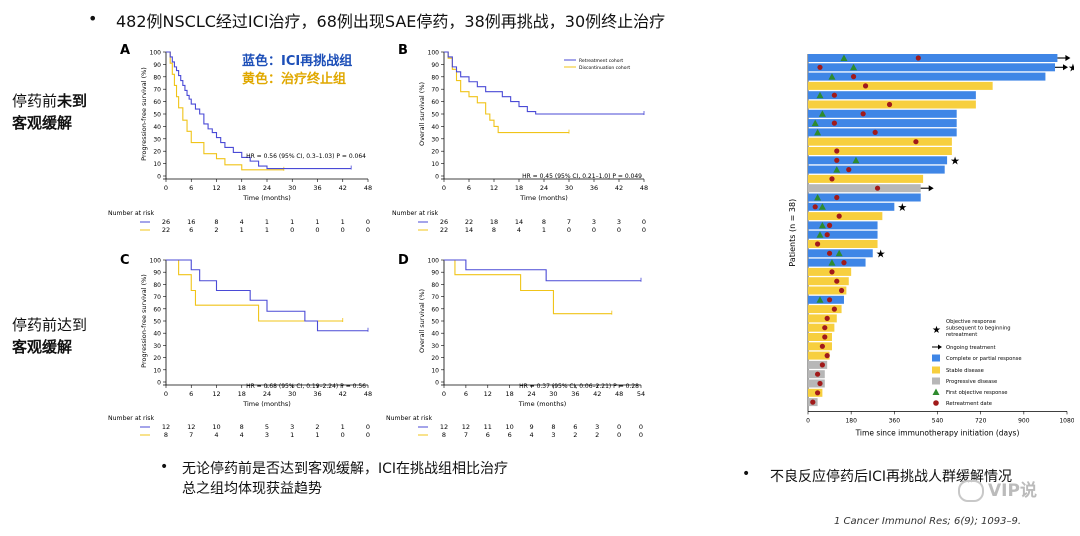  I want to click on panel-c-ytick-label: 20, so click(157, 358).